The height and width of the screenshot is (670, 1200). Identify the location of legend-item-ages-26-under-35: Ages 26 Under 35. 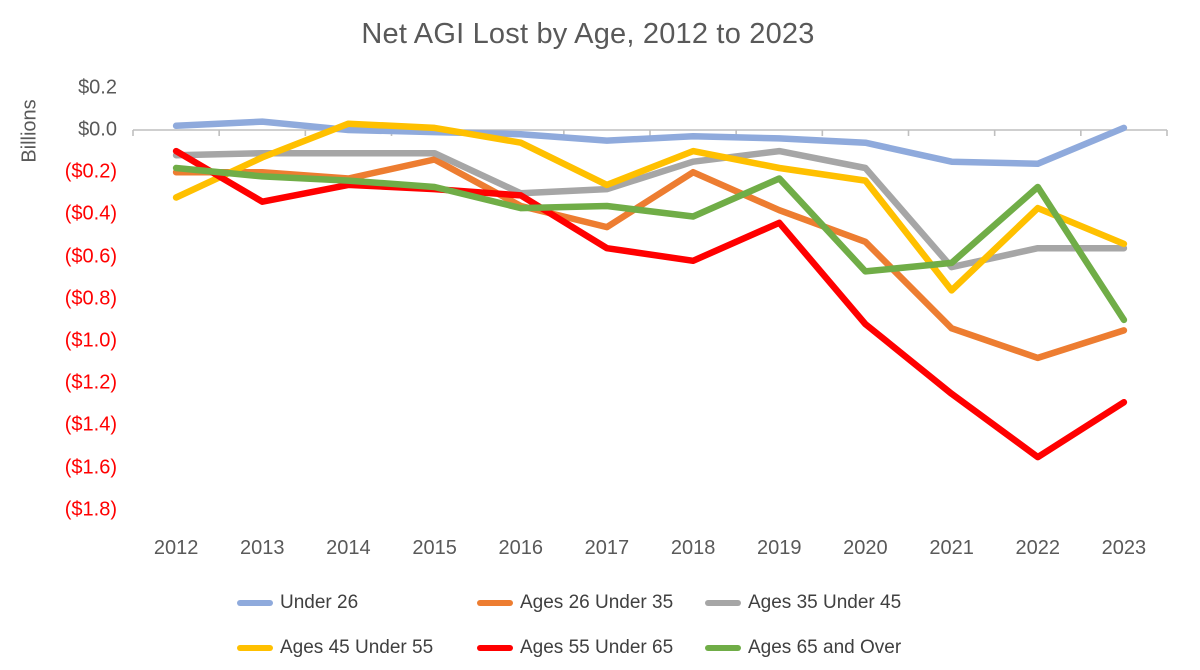
(575, 603).